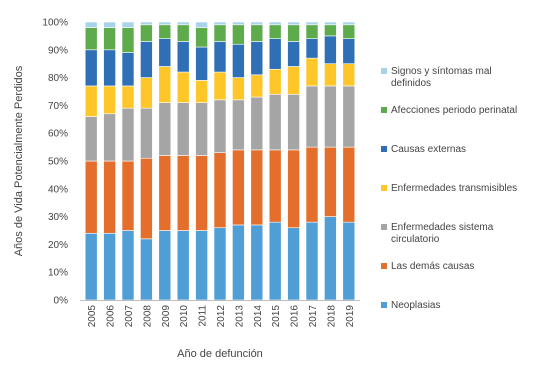  What do you see at coordinates (58, 50) in the screenshot?
I see `y-tick-label: 90%` at bounding box center [58, 50].